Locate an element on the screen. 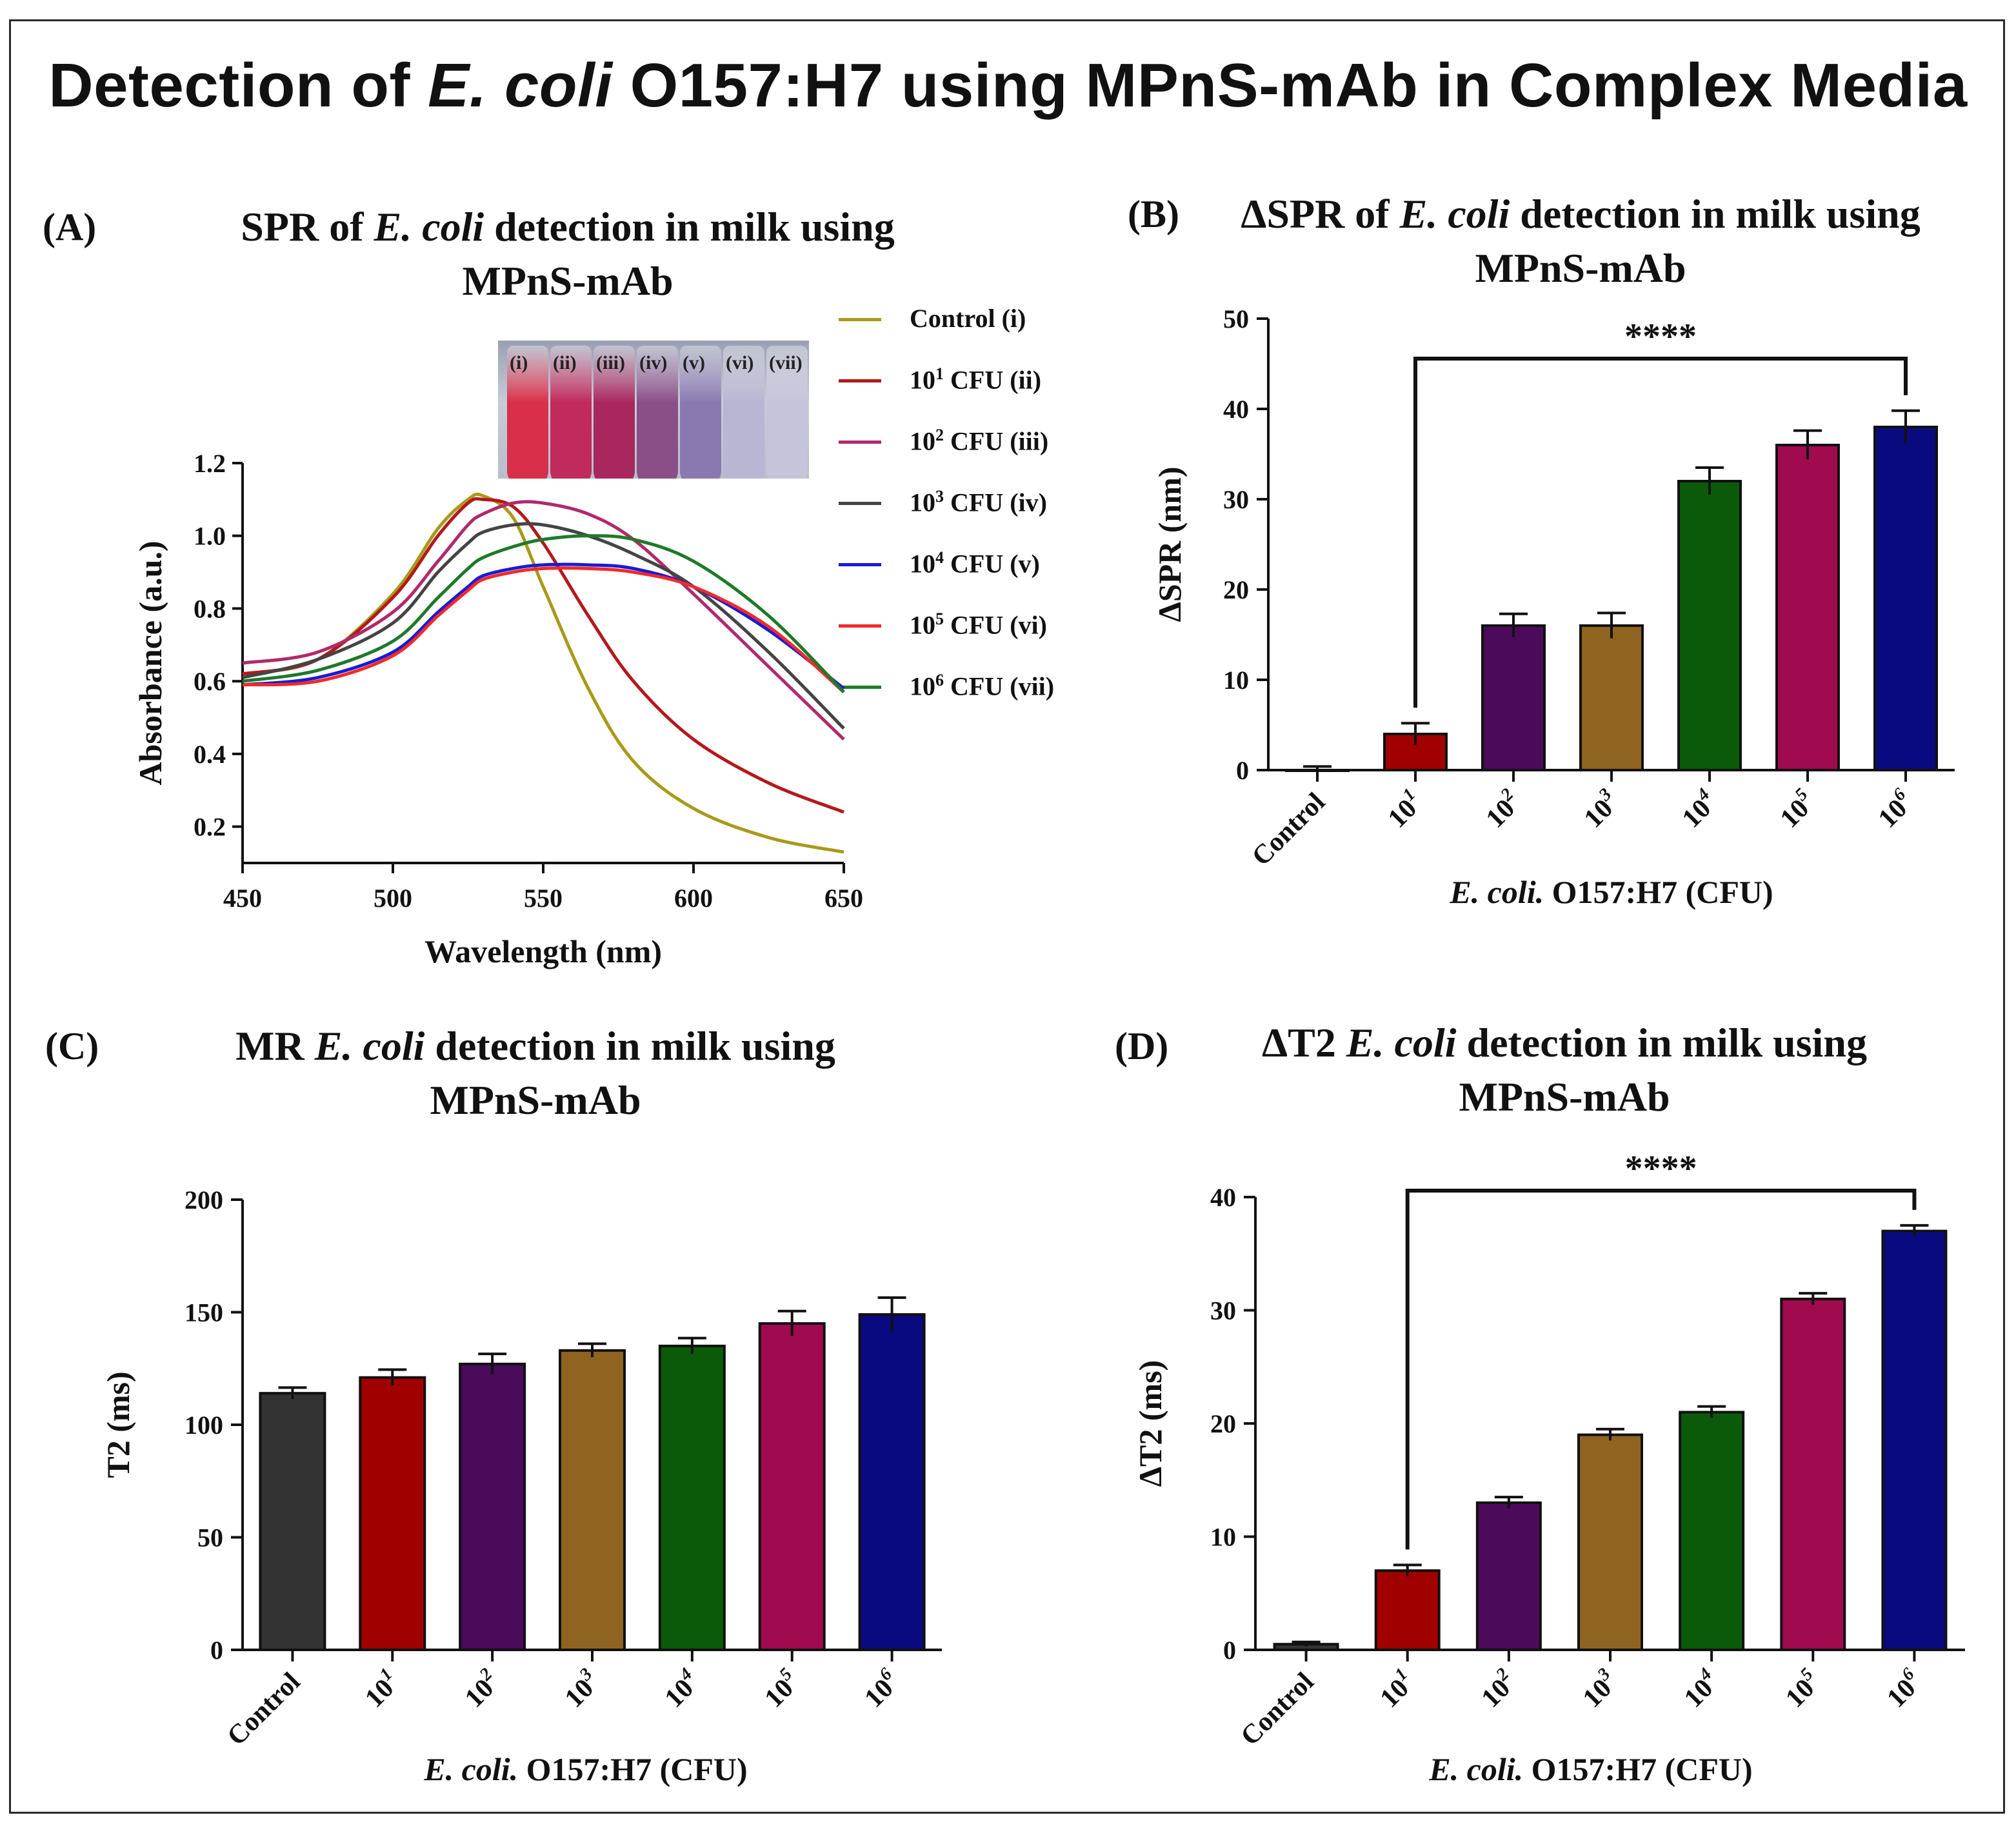  c-x-axis-title: E. coli. O157:H7 (CFU) is located at coordinates (585, 1769).